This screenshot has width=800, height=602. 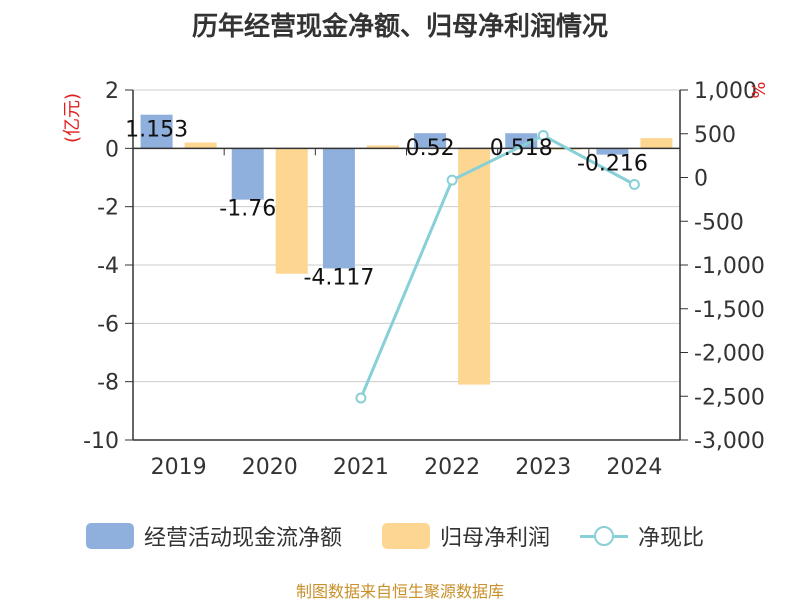 I want to click on left-axis-tick-label: 2, so click(x=112, y=91).